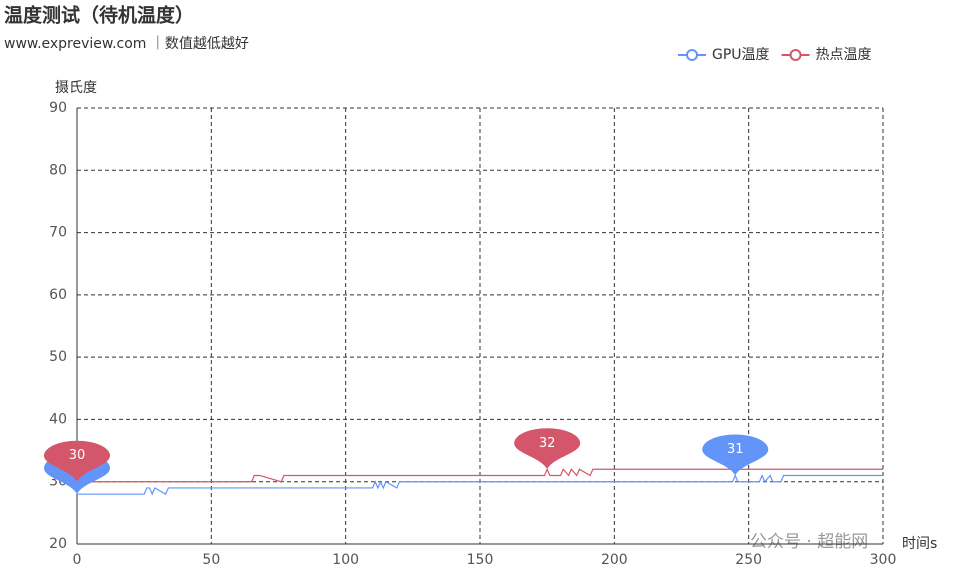 The image size is (960, 585). What do you see at coordinates (58, 233) in the screenshot?
I see `y-tick-label: 70` at bounding box center [58, 233].